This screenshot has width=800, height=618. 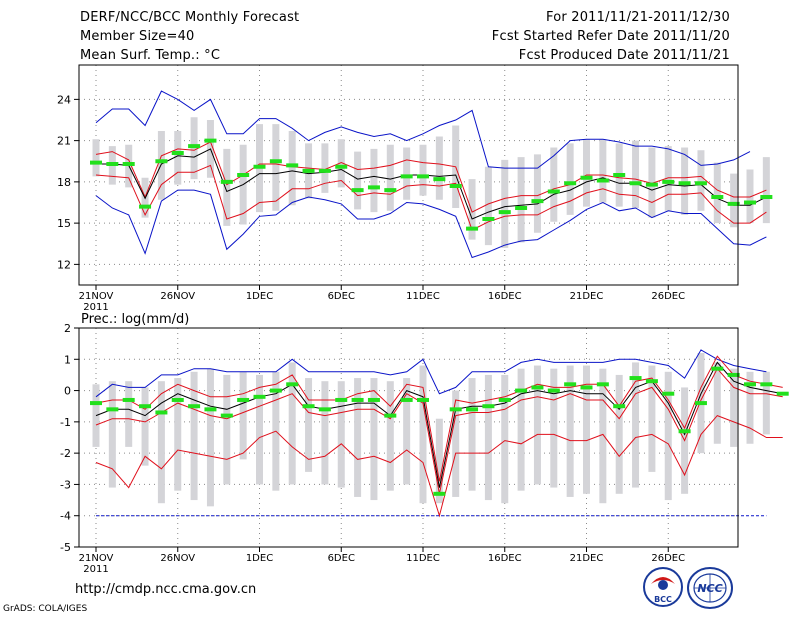 I want to click on ncc-logo: NCC, so click(x=710, y=588).